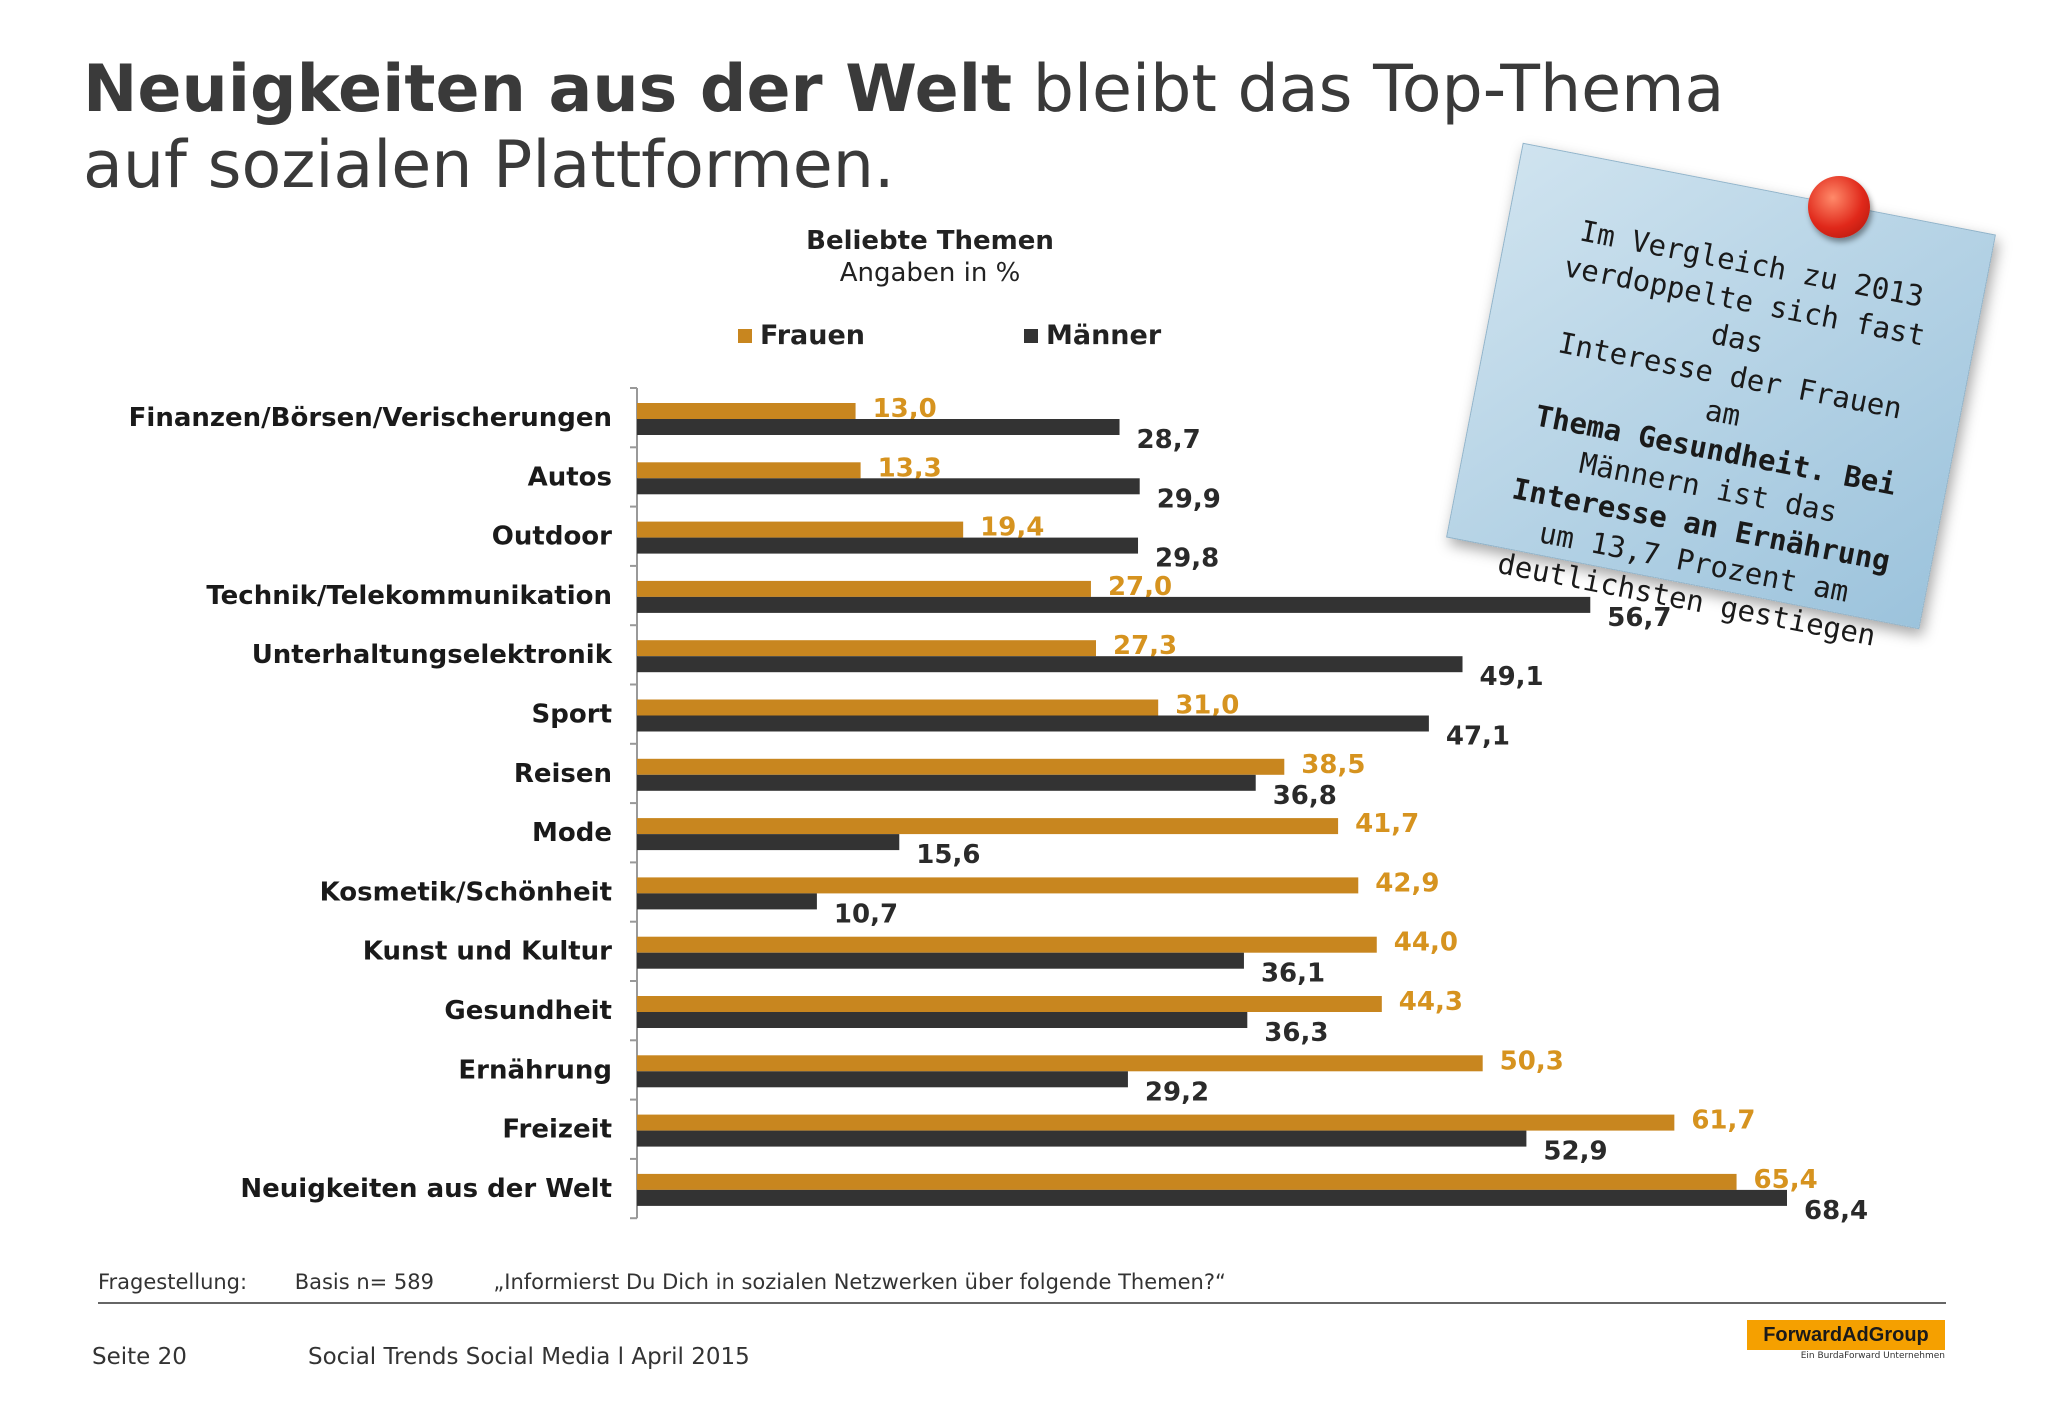 This screenshot has height=1418, width=2048. I want to click on data-label-maenner: 15,6, so click(948, 855).